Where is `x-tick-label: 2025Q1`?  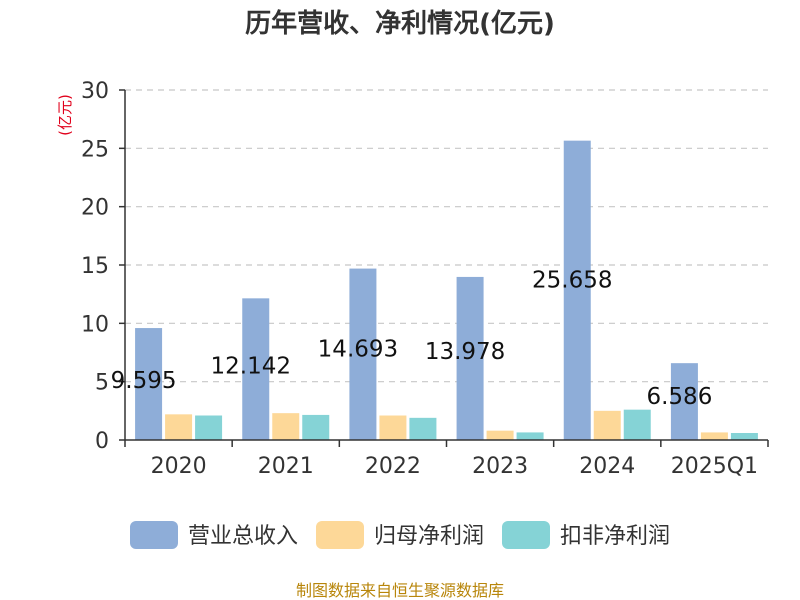
x-tick-label: 2025Q1 is located at coordinates (714, 466).